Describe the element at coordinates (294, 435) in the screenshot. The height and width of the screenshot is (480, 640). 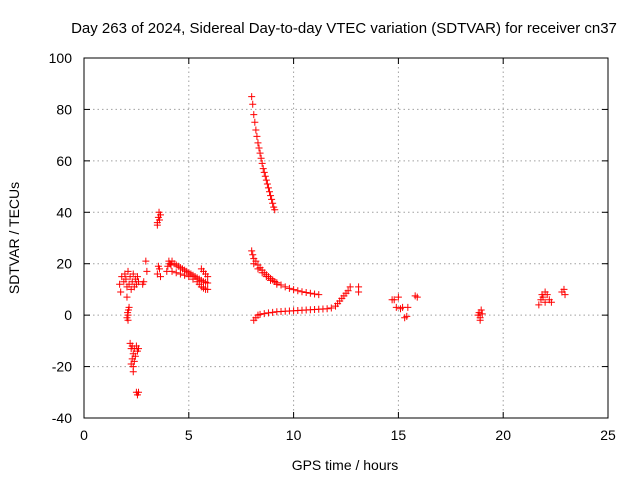
I see `x-tick-label: 10` at that location.